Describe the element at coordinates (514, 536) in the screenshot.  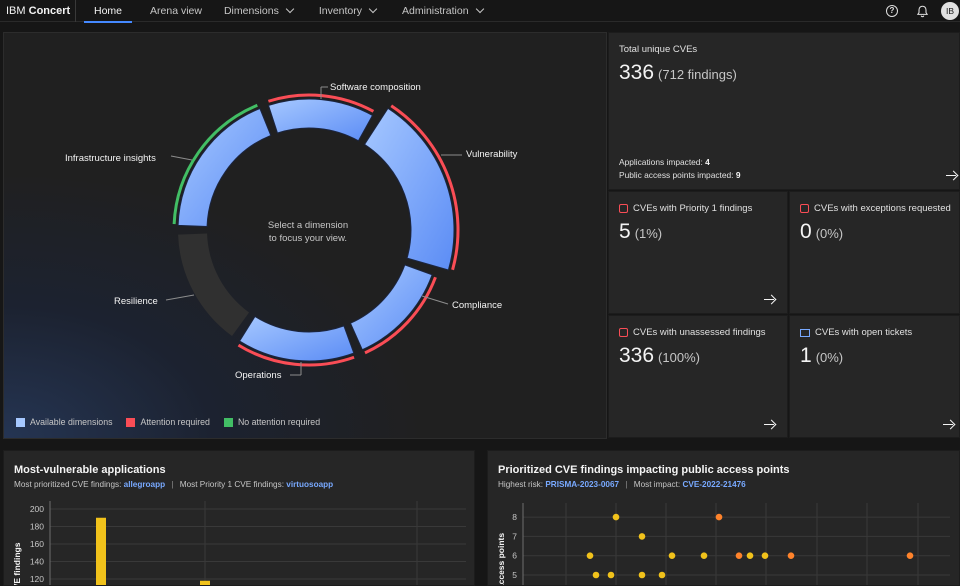
I see `y-tick-label: 7` at that location.